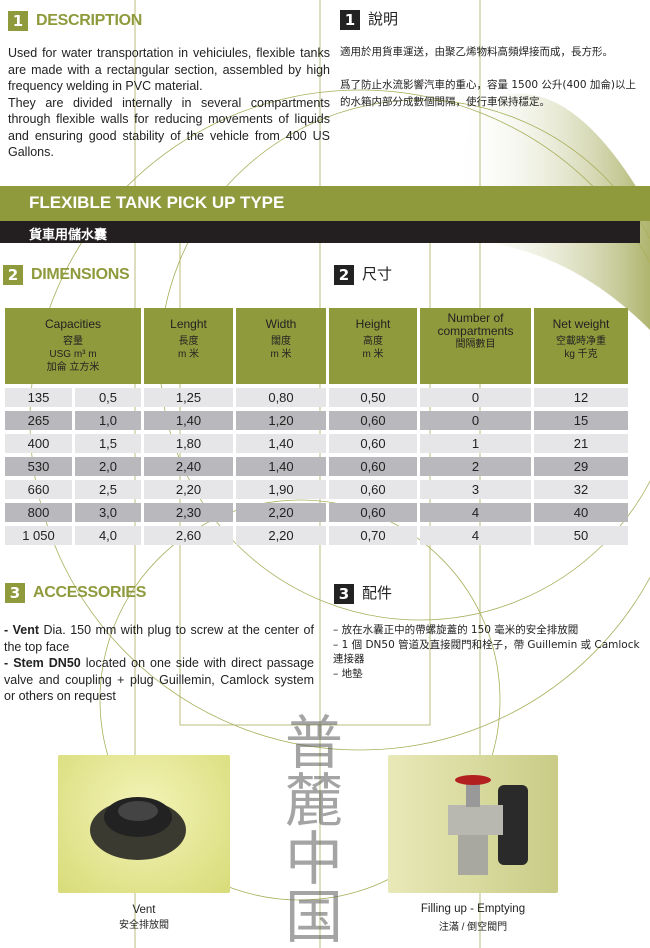 The image size is (650, 948). I want to click on table-cell: 0,5, so click(108, 397).